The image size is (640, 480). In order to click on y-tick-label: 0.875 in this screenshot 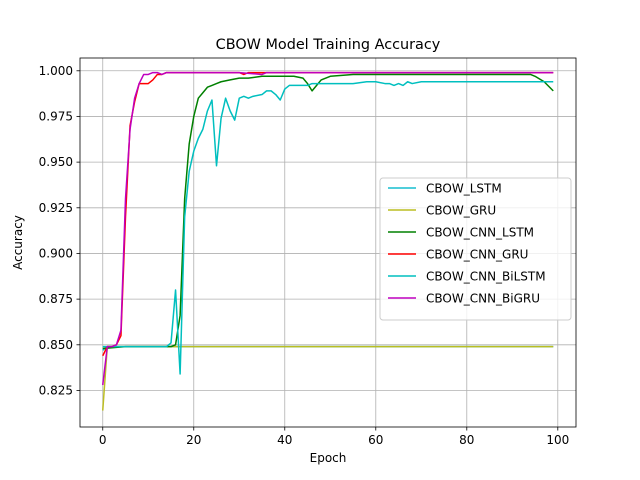, I will do `click(56, 299)`.